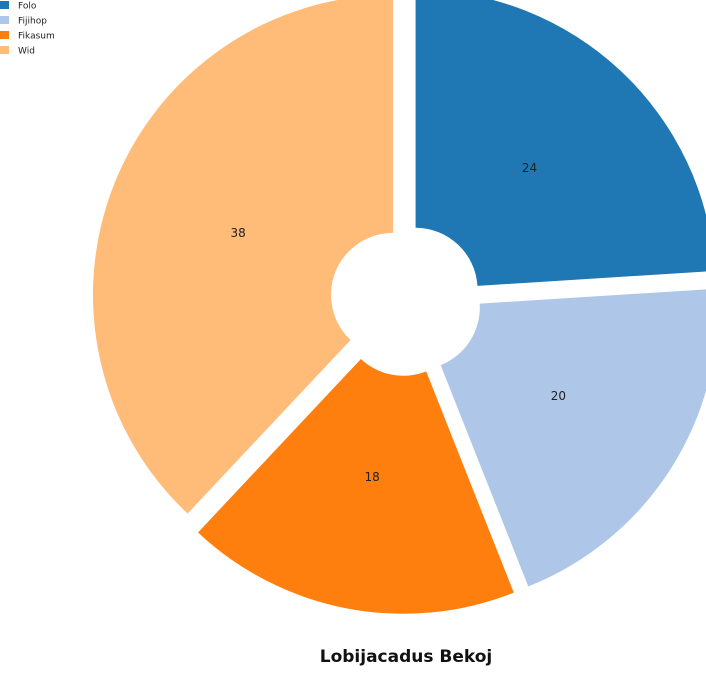 The image size is (706, 674). Describe the element at coordinates (32, 22) in the screenshot. I see `legend-label: Fijihop` at that location.